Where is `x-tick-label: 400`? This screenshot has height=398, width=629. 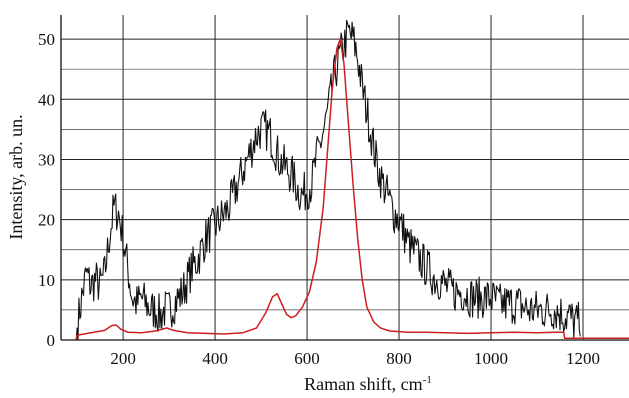
x-tick-label: 400 is located at coordinates (215, 358).